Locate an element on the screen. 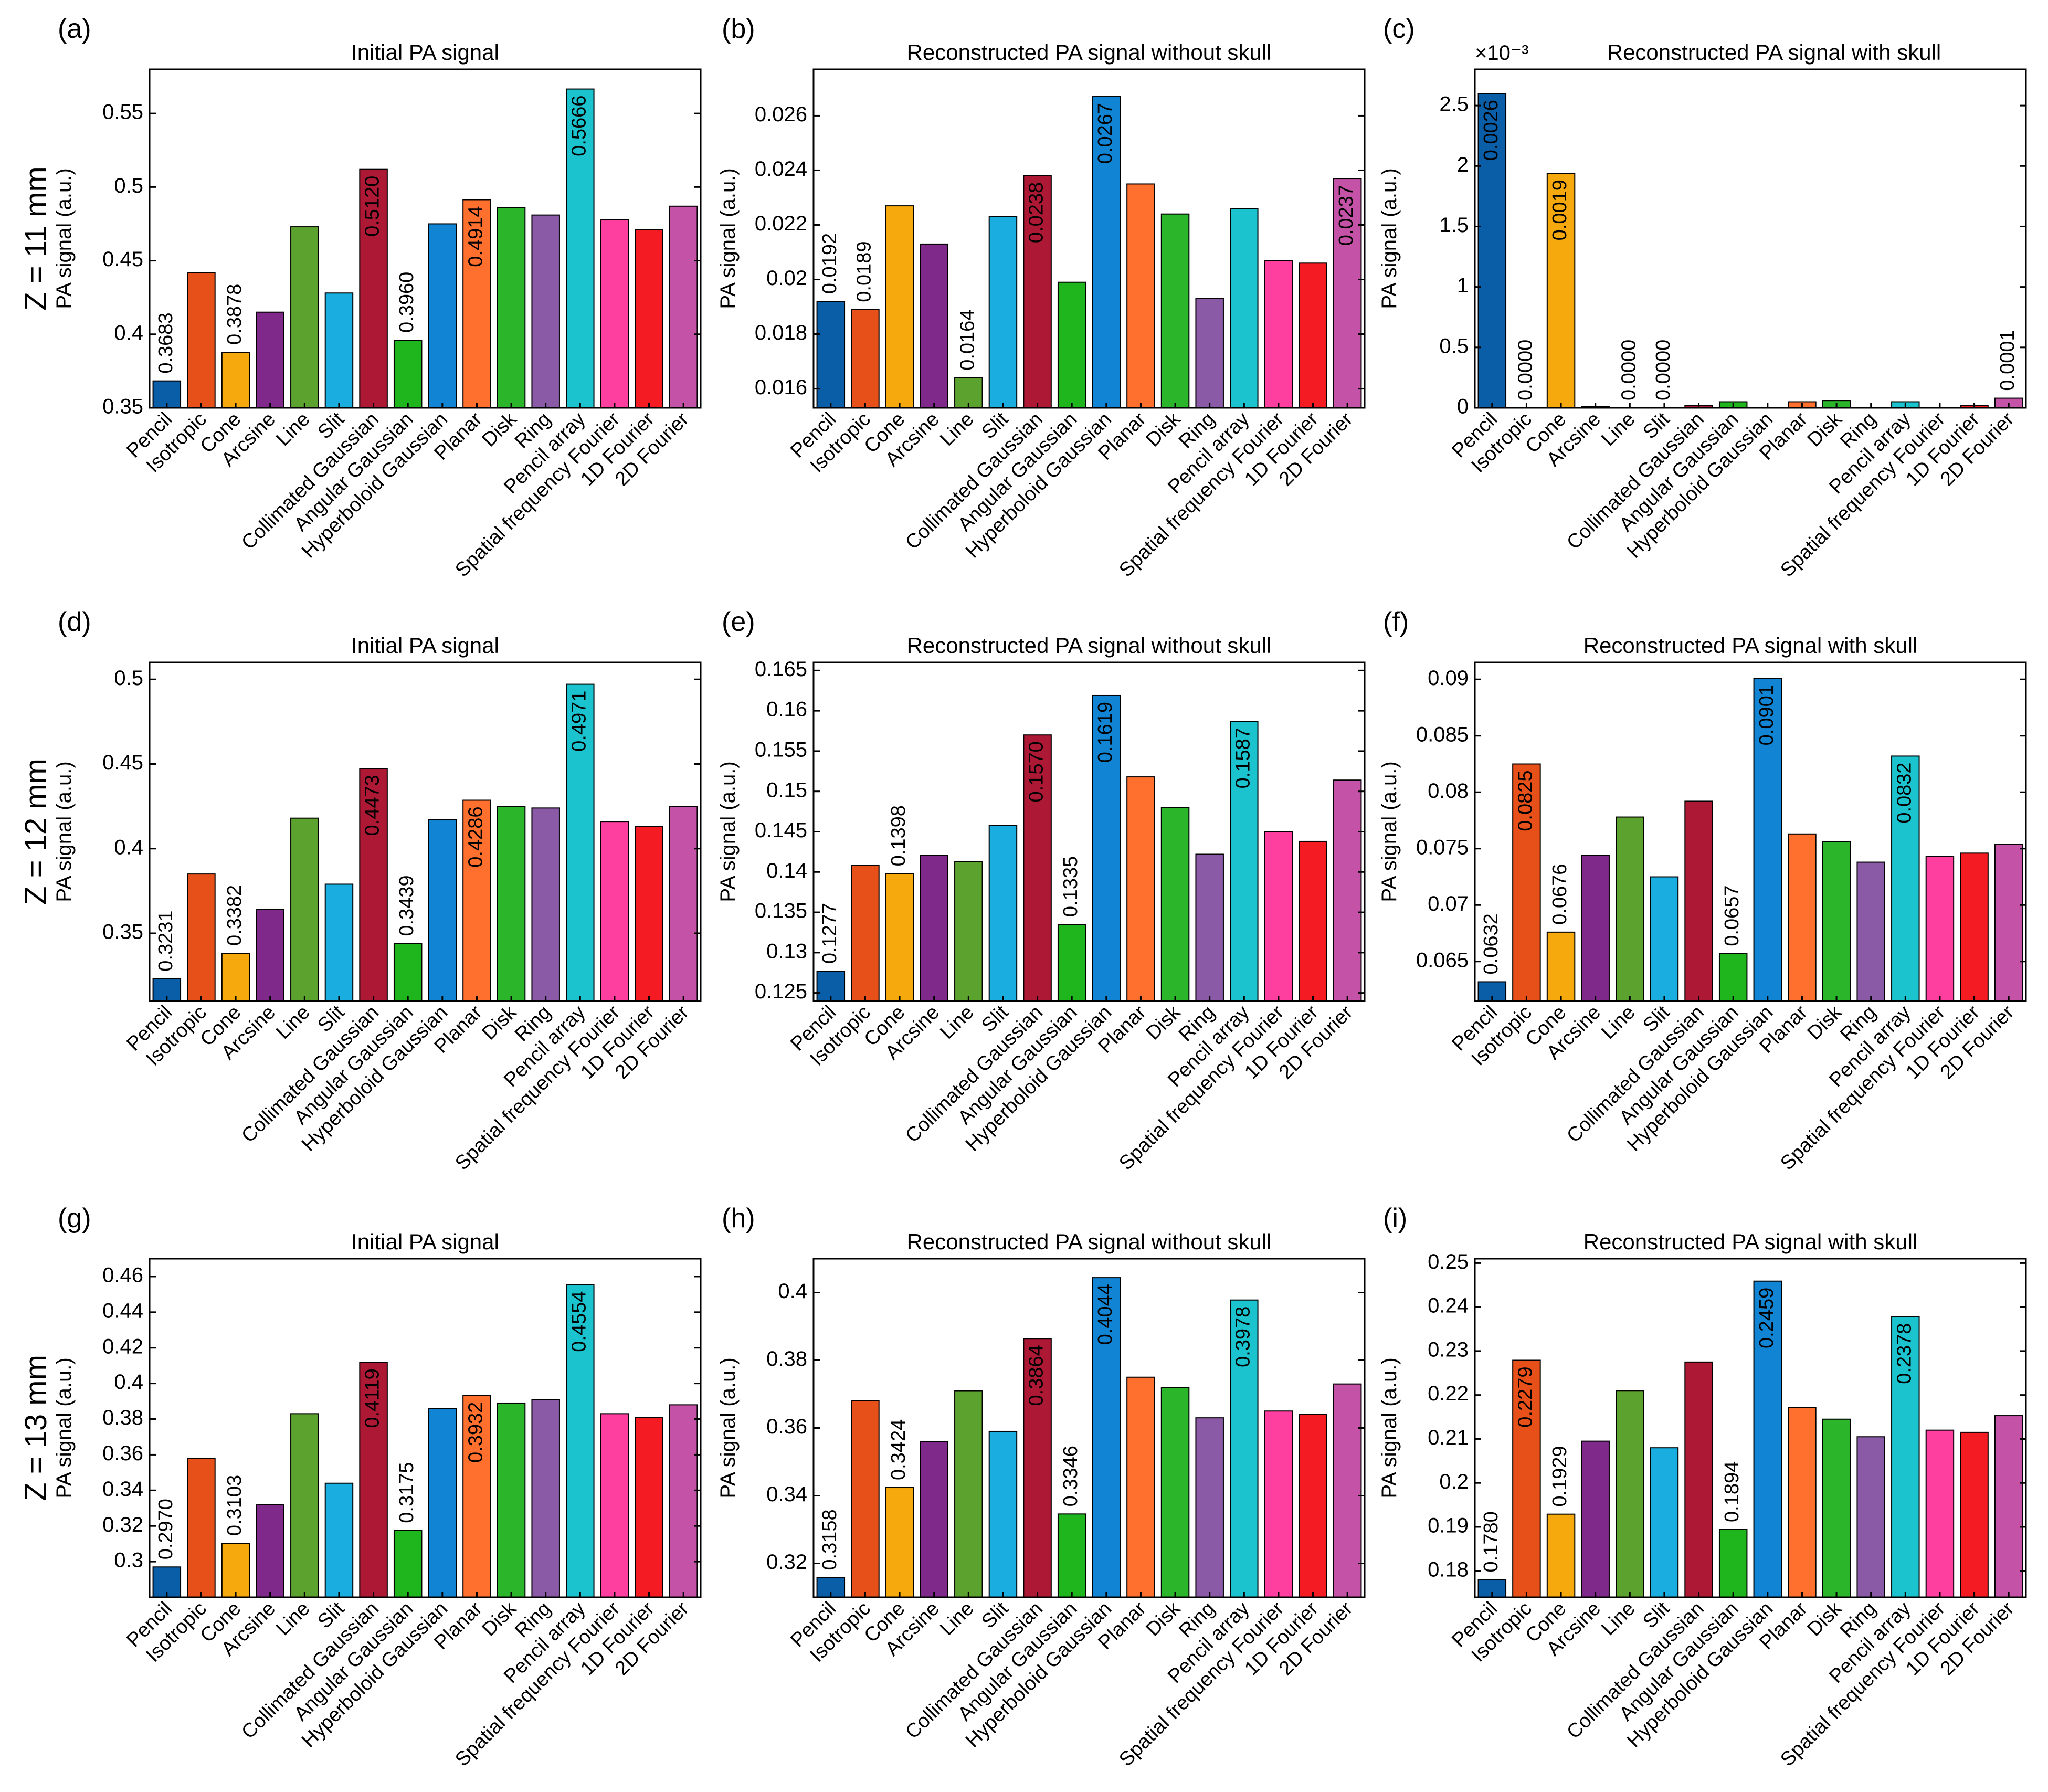 This screenshot has width=2048, height=1792. y-tick-label: 0.065 is located at coordinates (1442, 960).